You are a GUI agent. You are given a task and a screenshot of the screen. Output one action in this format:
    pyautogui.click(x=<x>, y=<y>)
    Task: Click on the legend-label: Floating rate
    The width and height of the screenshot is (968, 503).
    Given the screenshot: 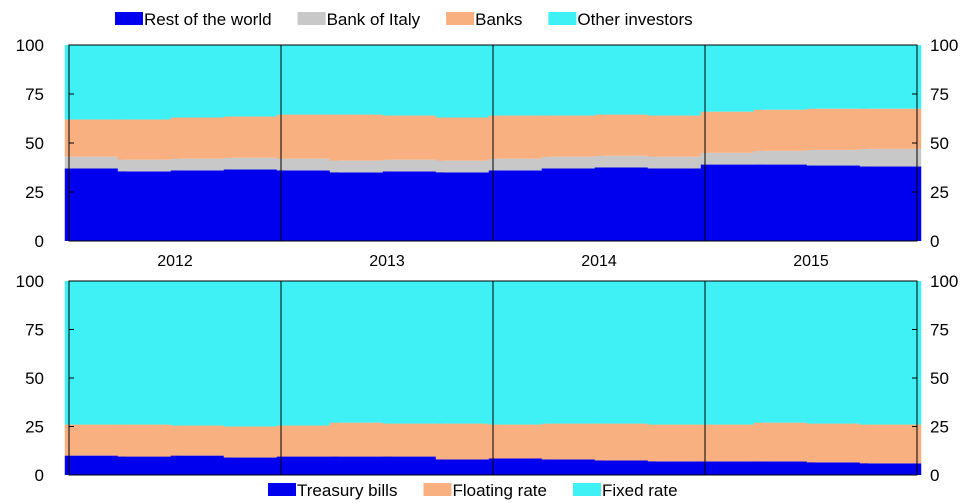 What is the action you would take?
    pyautogui.click(x=499, y=490)
    